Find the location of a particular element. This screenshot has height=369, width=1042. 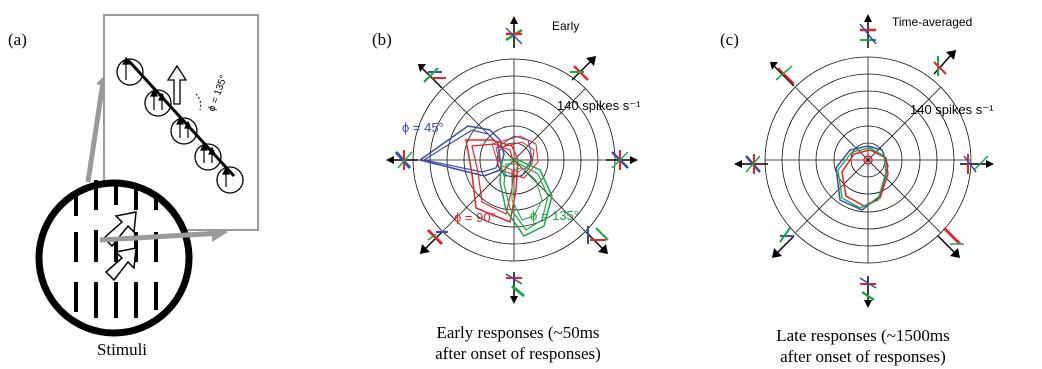

panel-label-a: (a) is located at coordinates (17, 39).